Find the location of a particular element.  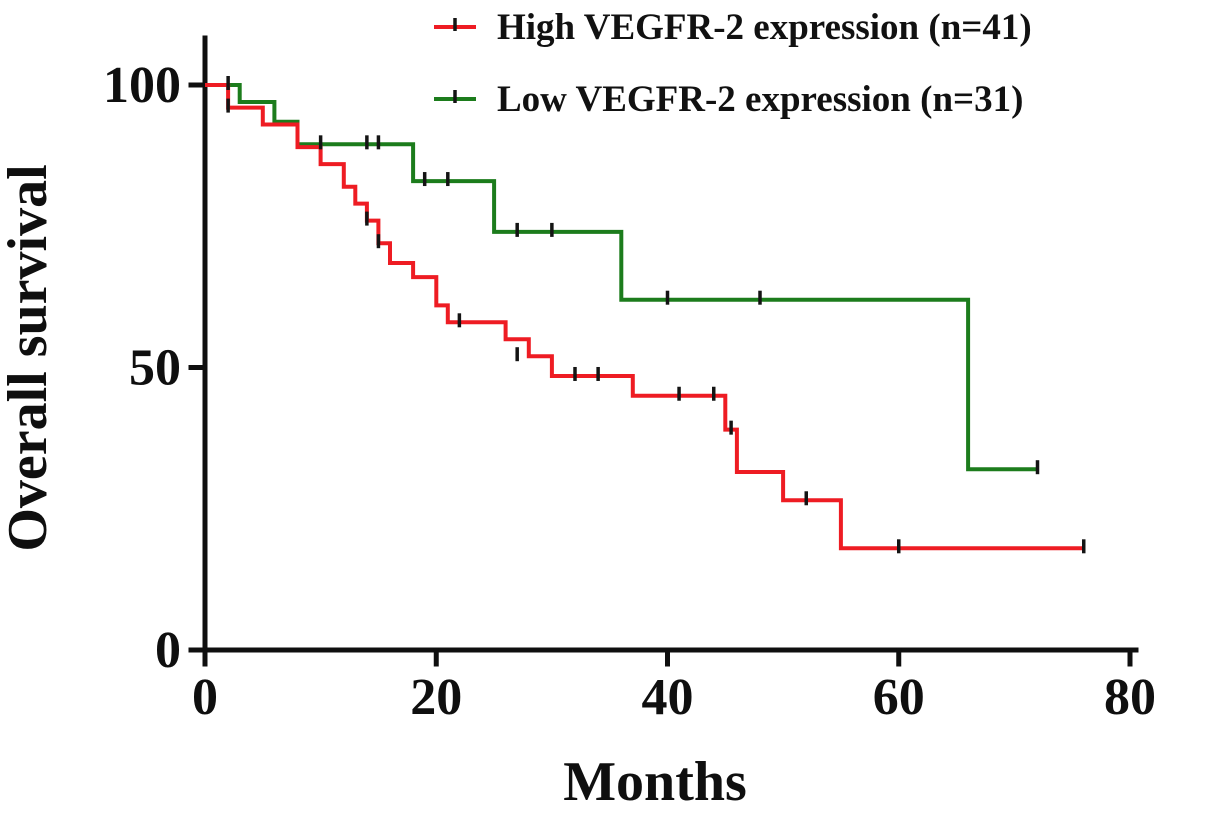

y-tick-label: 50 is located at coordinates (155, 368).